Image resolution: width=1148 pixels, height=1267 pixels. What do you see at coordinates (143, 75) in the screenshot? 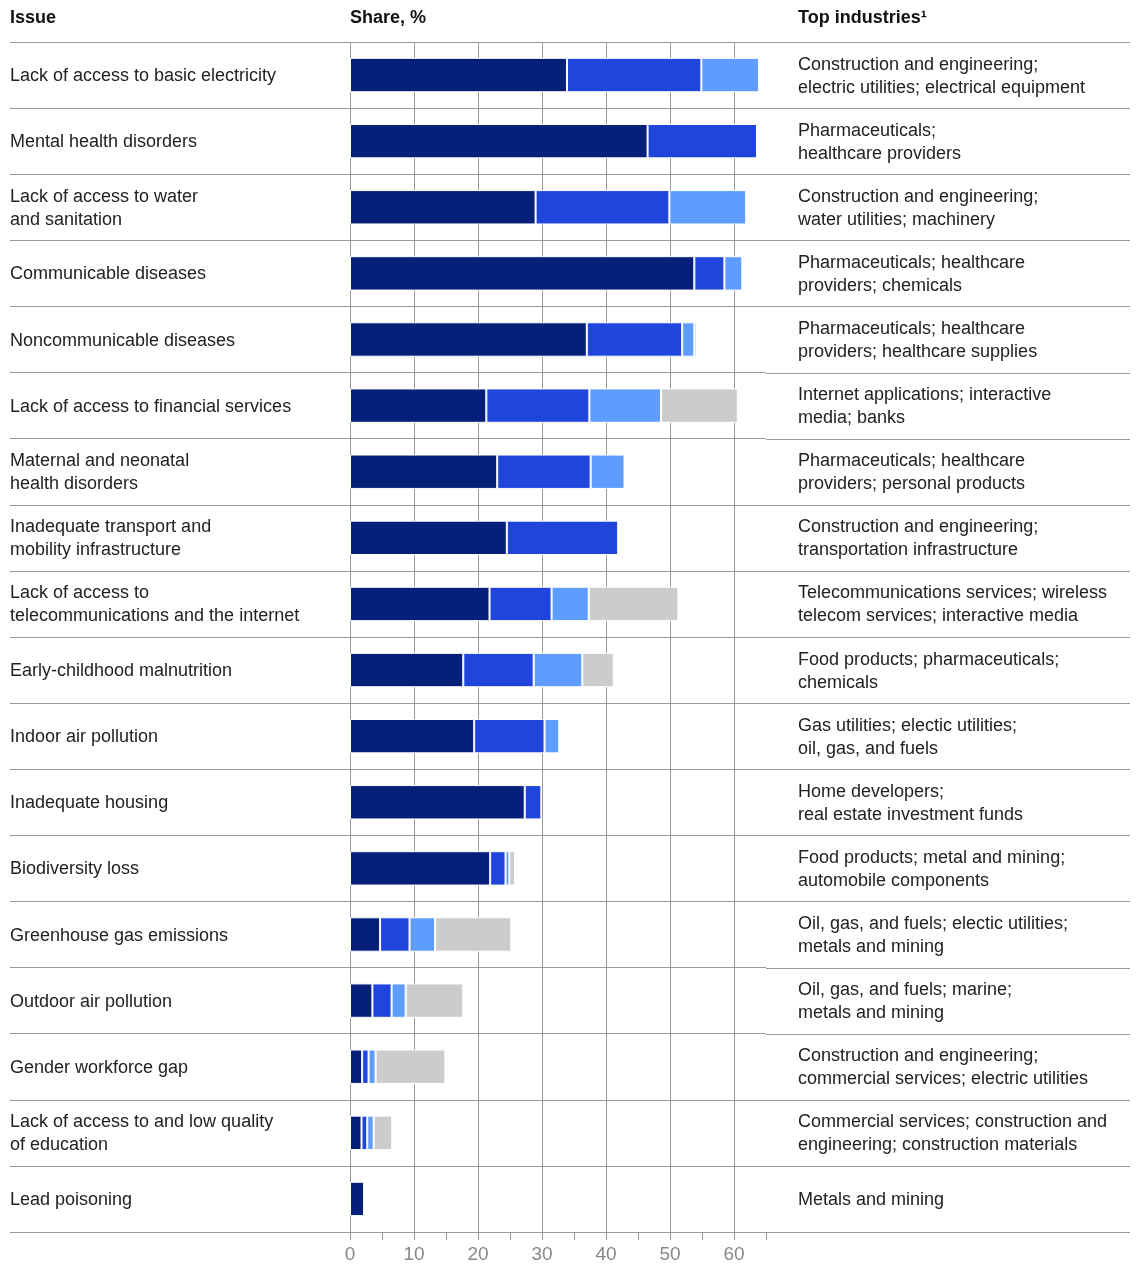
I see `y-tick-label: Lack of access to basic electricity` at bounding box center [143, 75].